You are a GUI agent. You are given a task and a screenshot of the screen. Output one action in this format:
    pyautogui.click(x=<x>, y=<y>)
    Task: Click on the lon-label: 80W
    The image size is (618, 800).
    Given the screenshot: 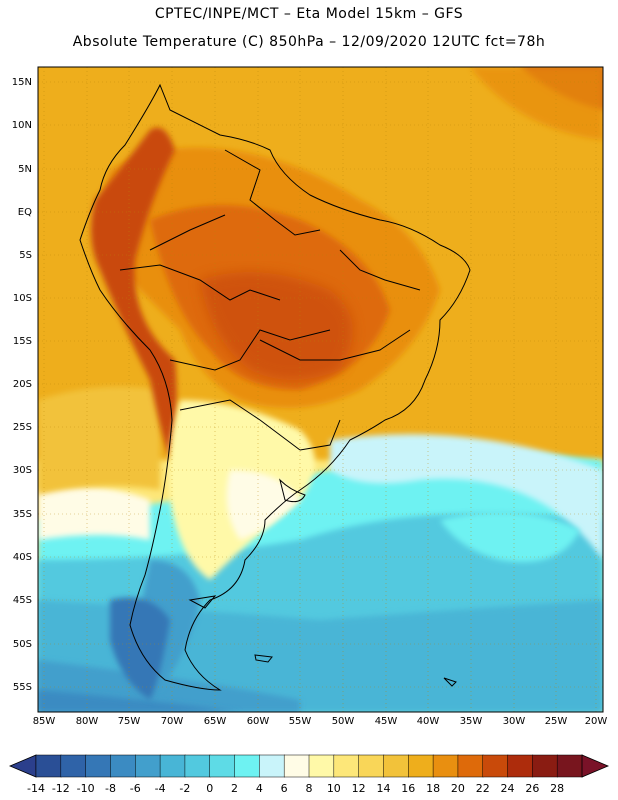 What is the action you would take?
    pyautogui.click(x=87, y=721)
    